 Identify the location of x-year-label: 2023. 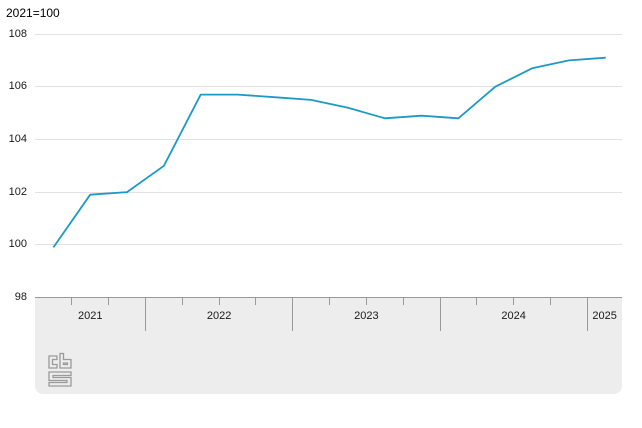
(366, 316).